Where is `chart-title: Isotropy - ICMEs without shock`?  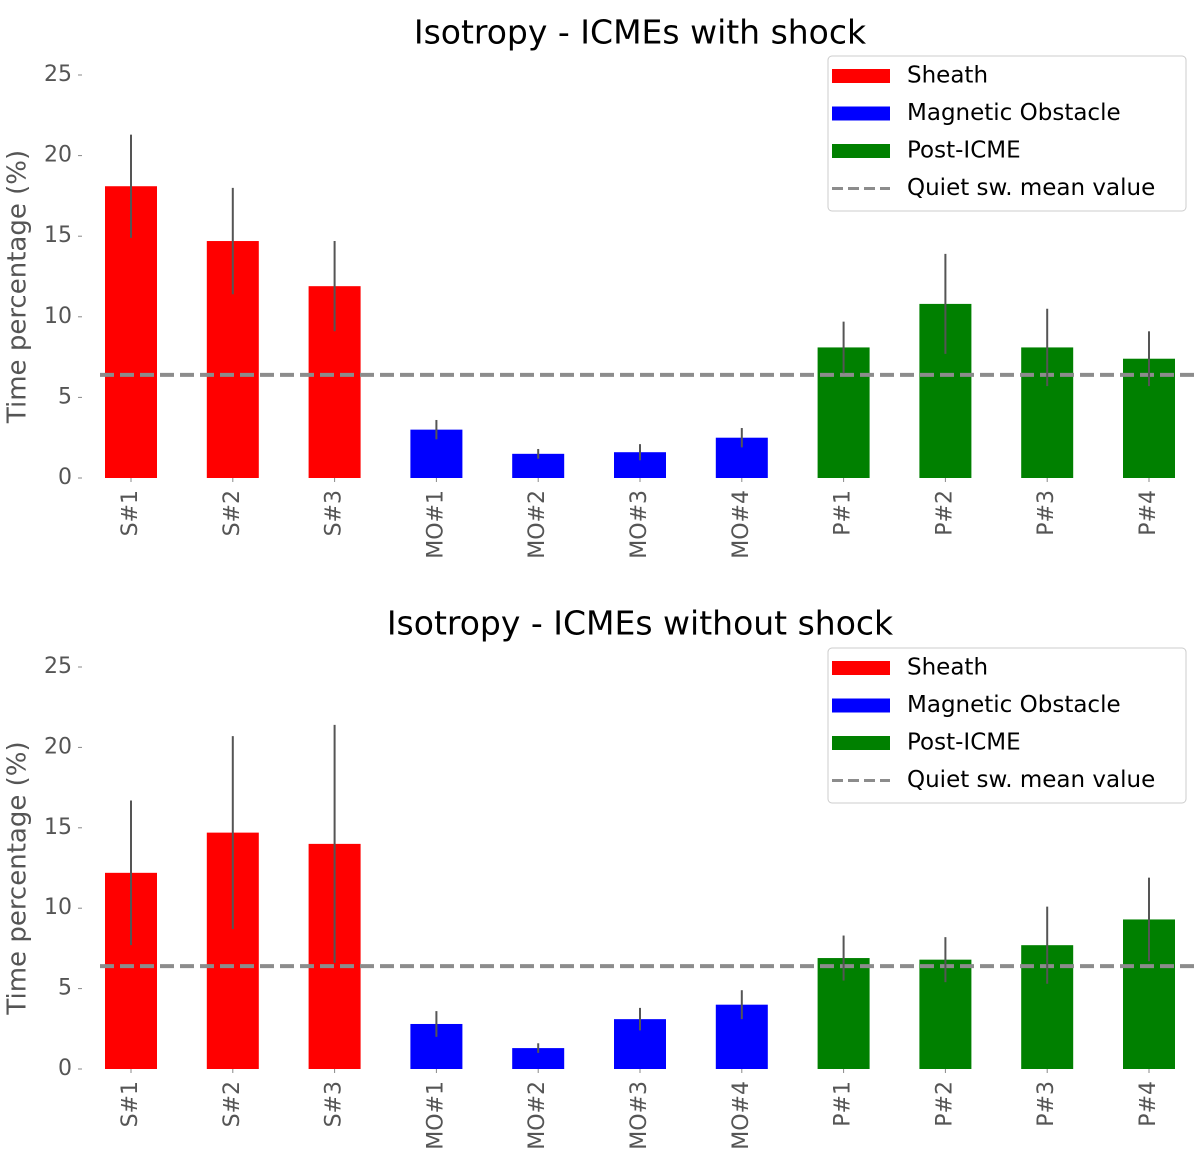
chart-title: Isotropy - ICMEs without shock is located at coordinates (640, 623).